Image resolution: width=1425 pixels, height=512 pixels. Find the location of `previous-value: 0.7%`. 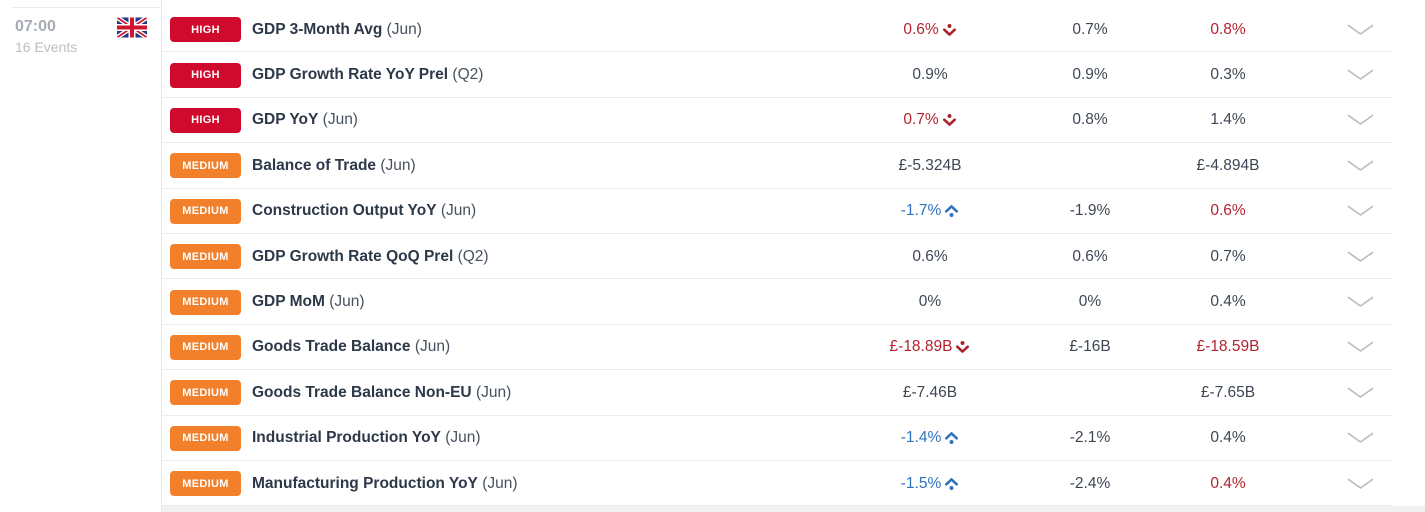

previous-value: 0.7% is located at coordinates (1228, 256).